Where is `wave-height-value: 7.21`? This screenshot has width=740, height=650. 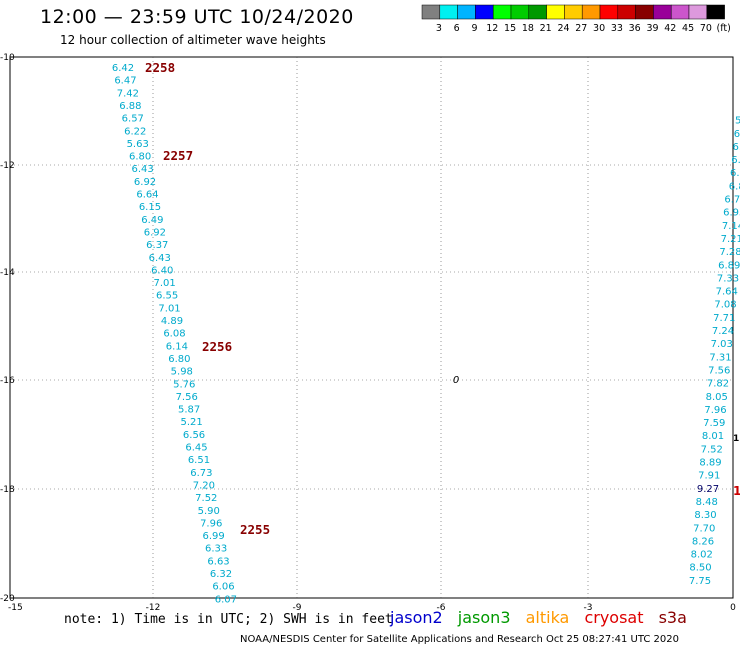 wave-height-value: 7.21 is located at coordinates (730, 239).